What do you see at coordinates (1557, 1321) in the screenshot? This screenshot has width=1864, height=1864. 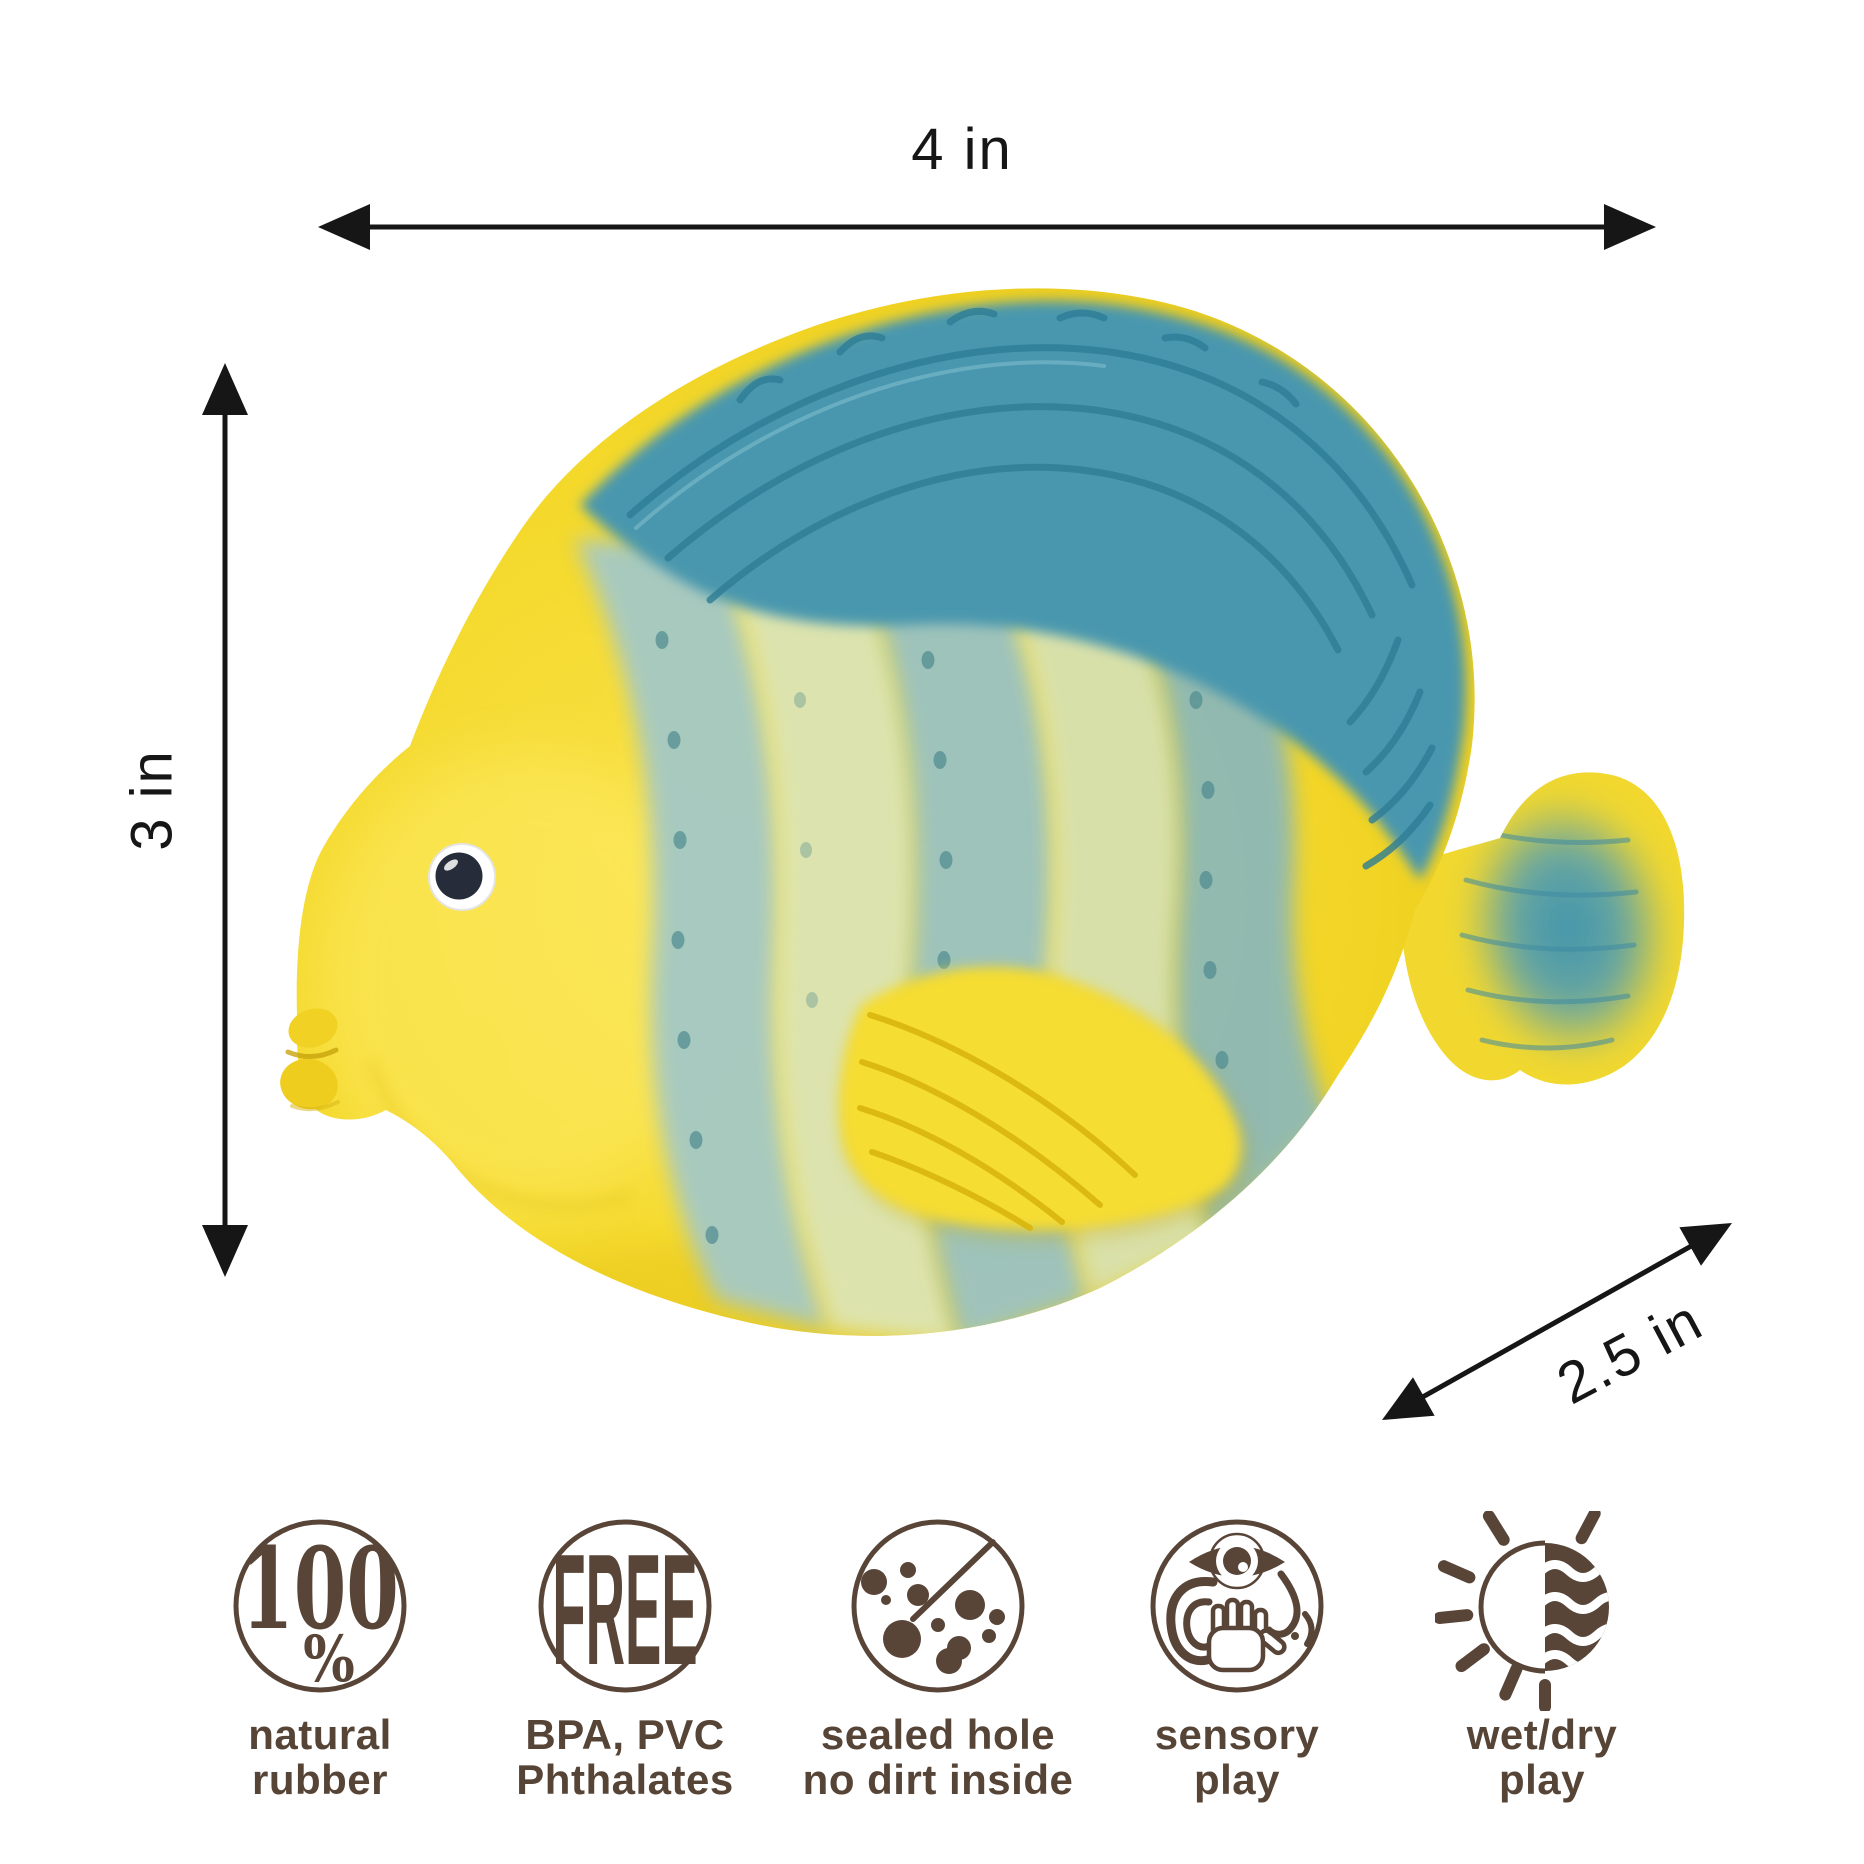 I see `depth-dimension-arrow` at bounding box center [1557, 1321].